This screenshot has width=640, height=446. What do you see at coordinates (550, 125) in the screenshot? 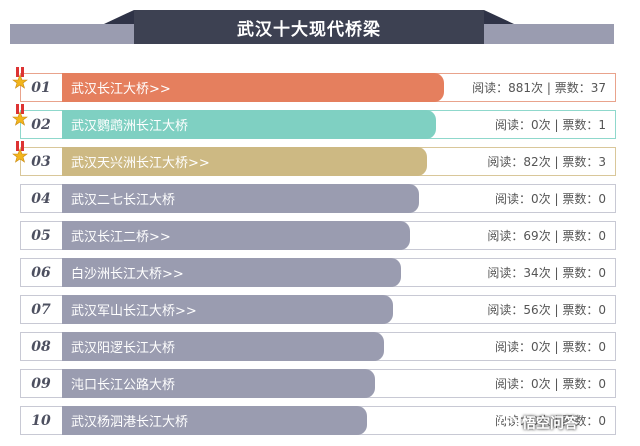
I see `row-stats: 阅读：0次 | 票数：1` at bounding box center [550, 125].